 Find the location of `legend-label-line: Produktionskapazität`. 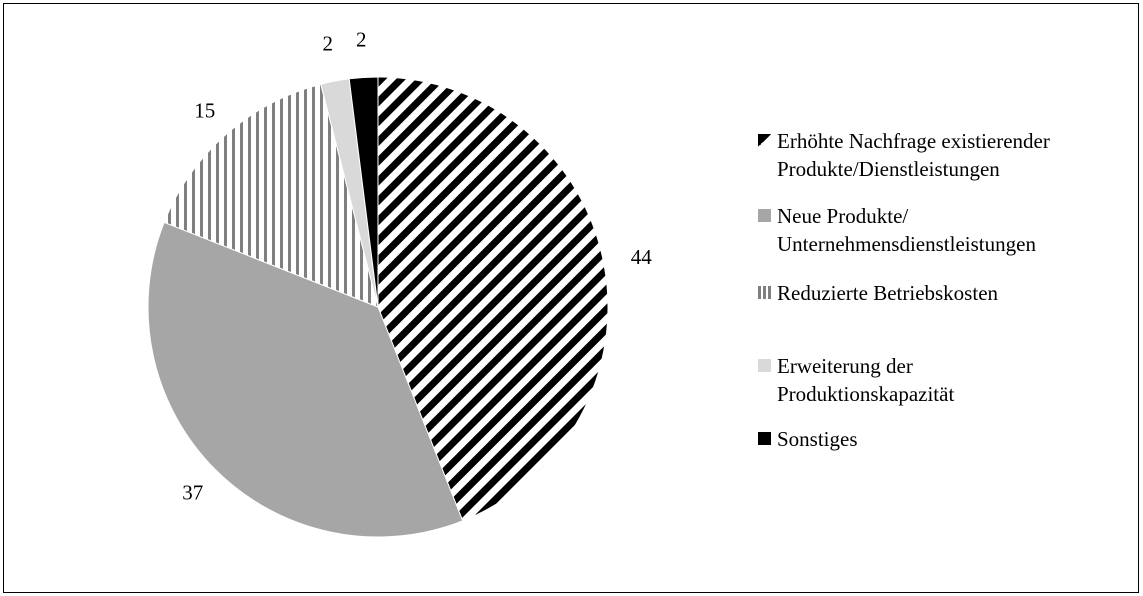

legend-label-line: Produktionskapazität is located at coordinates (866, 394).